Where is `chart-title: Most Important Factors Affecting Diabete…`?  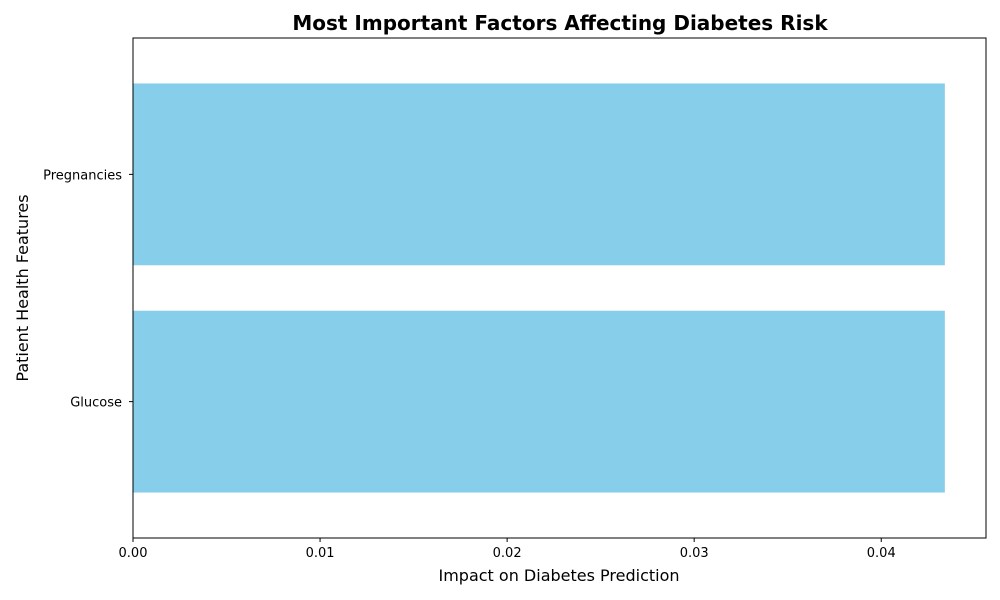
chart-title: Most Important Factors Affecting Diabete… is located at coordinates (560, 23).